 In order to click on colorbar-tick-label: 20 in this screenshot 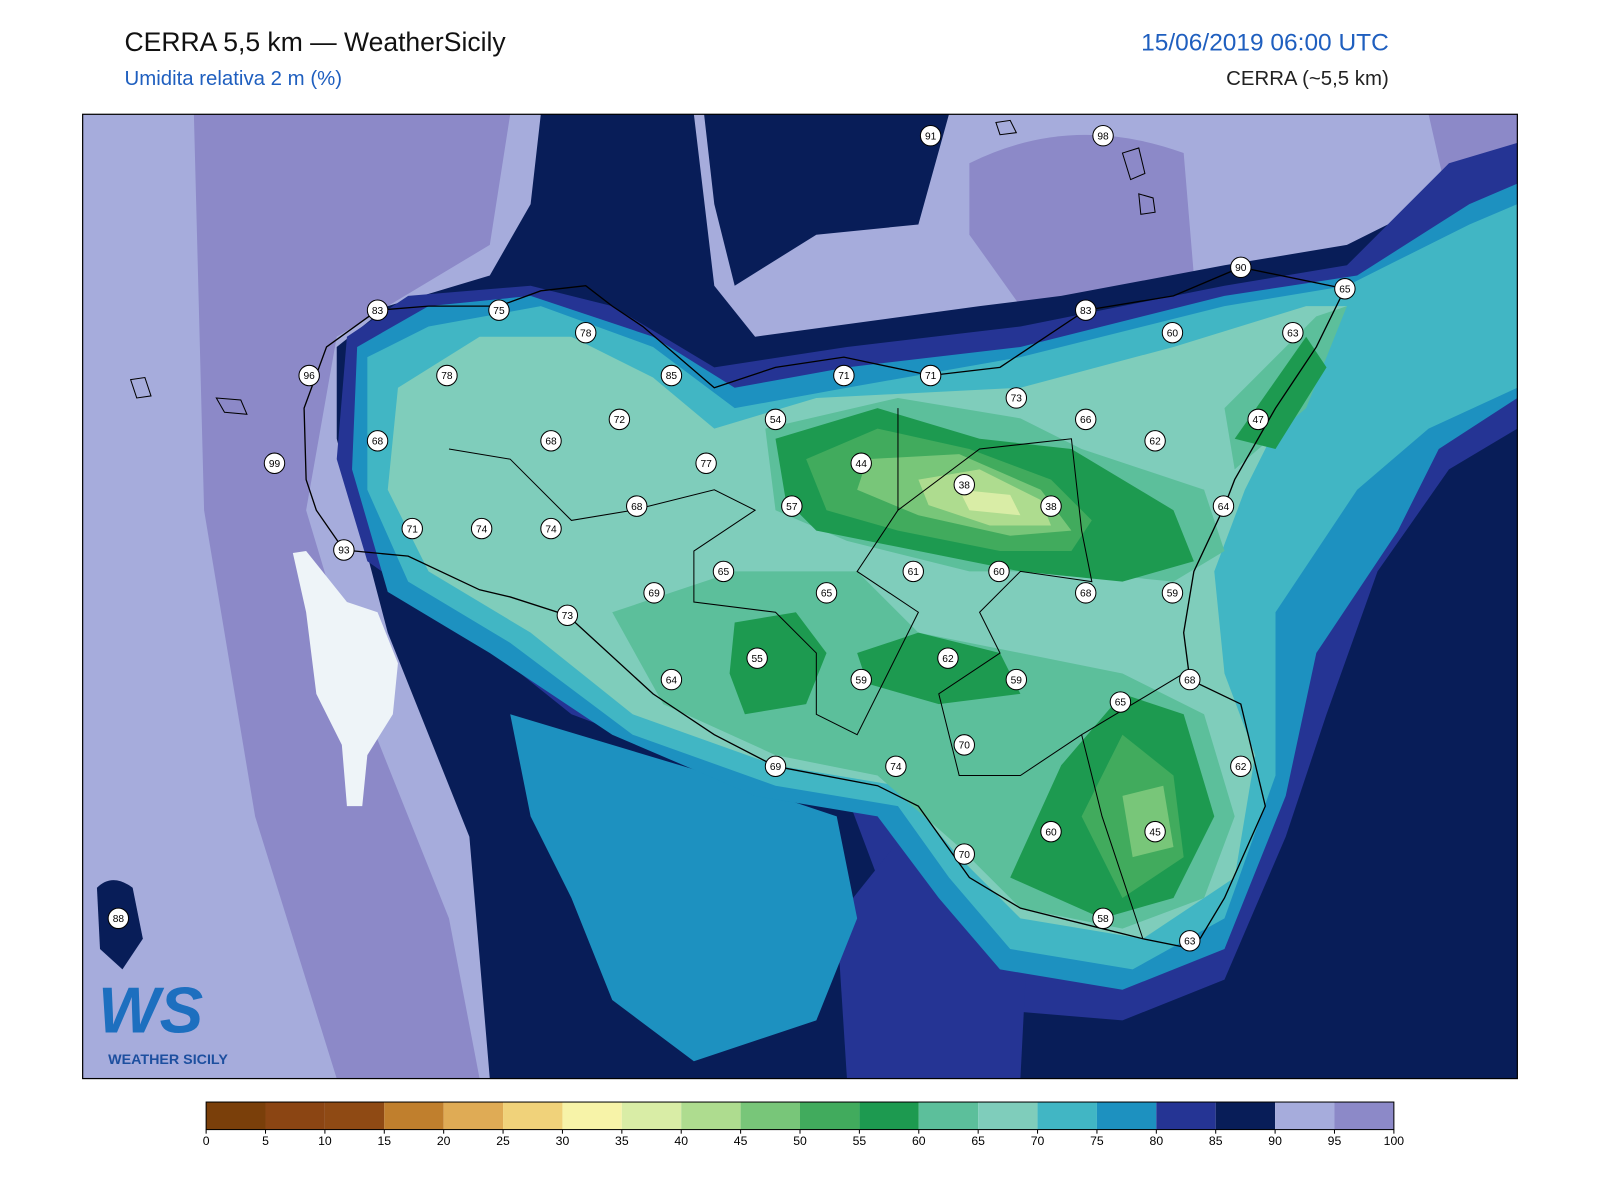, I will do `click(444, 1141)`.